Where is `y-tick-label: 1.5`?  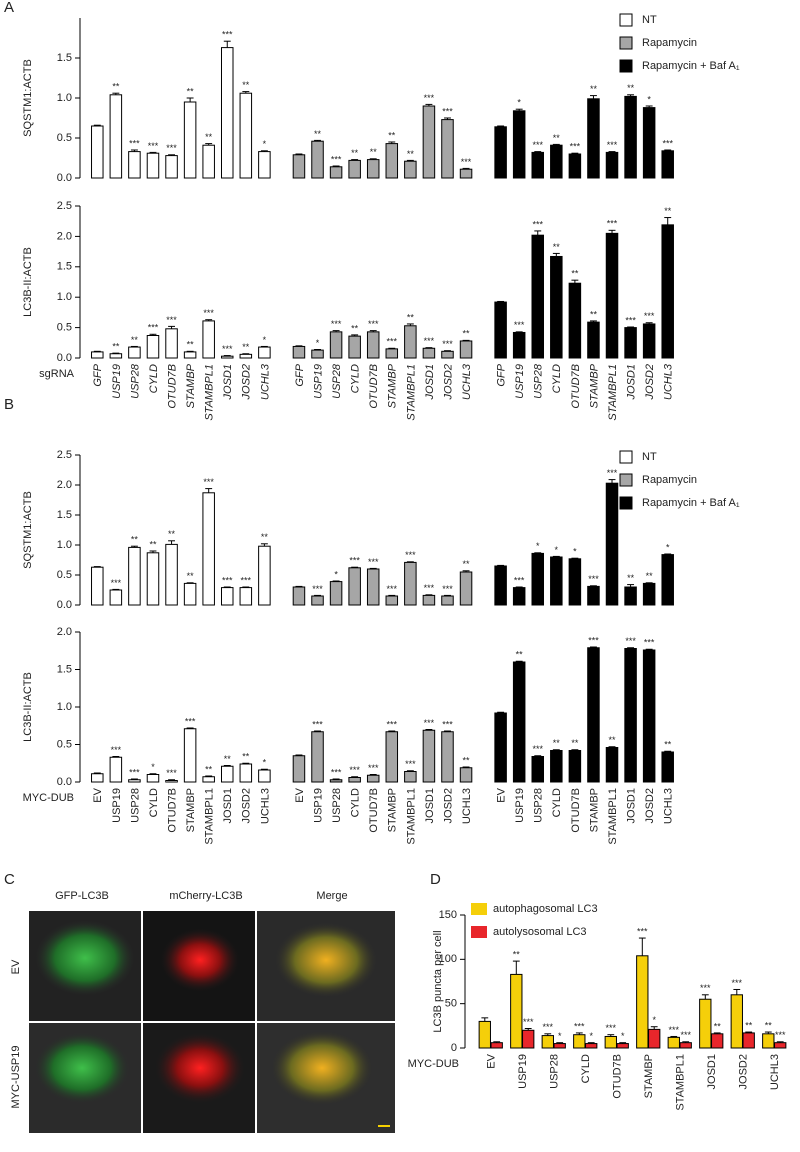 y-tick-label: 1.5 is located at coordinates (64, 515).